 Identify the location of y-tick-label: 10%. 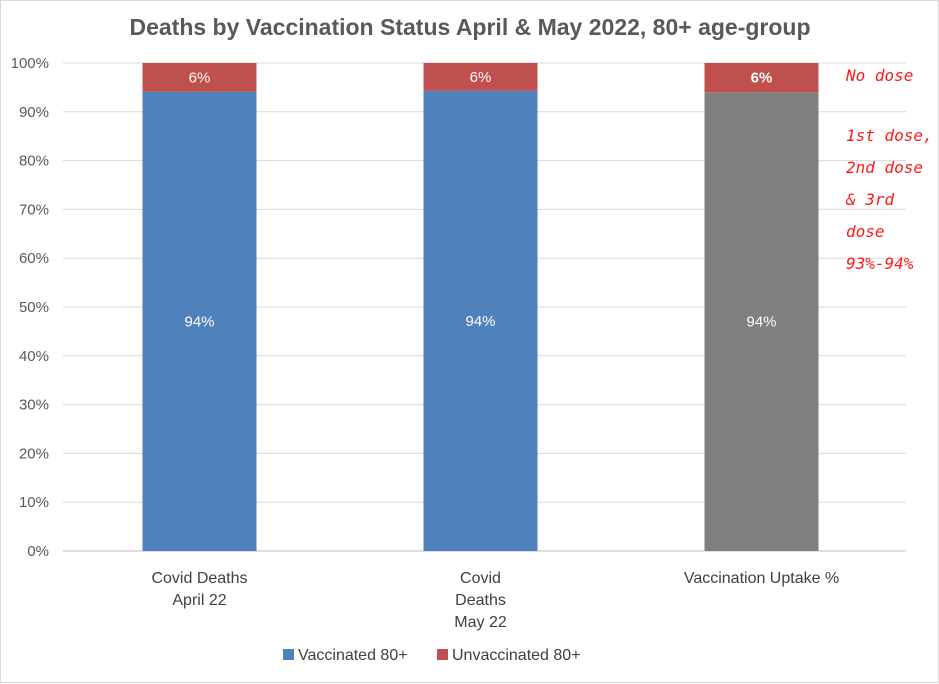
(34, 502).